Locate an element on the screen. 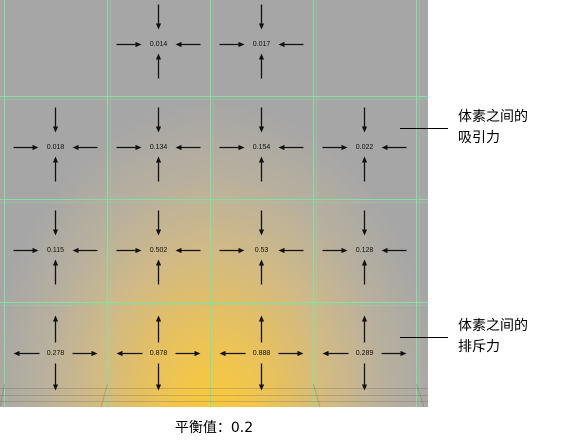 This screenshot has height=440, width=561. voxel-cell: 0.289 is located at coordinates (364, 353).